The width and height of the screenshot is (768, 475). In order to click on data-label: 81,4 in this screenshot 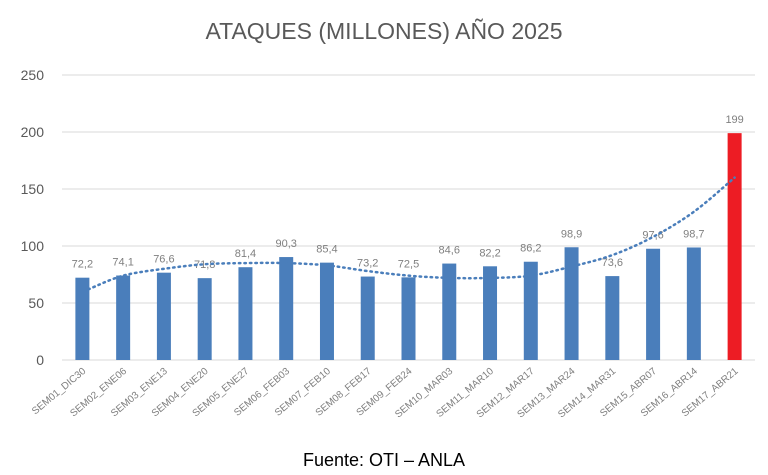, I will do `click(245, 254)`.